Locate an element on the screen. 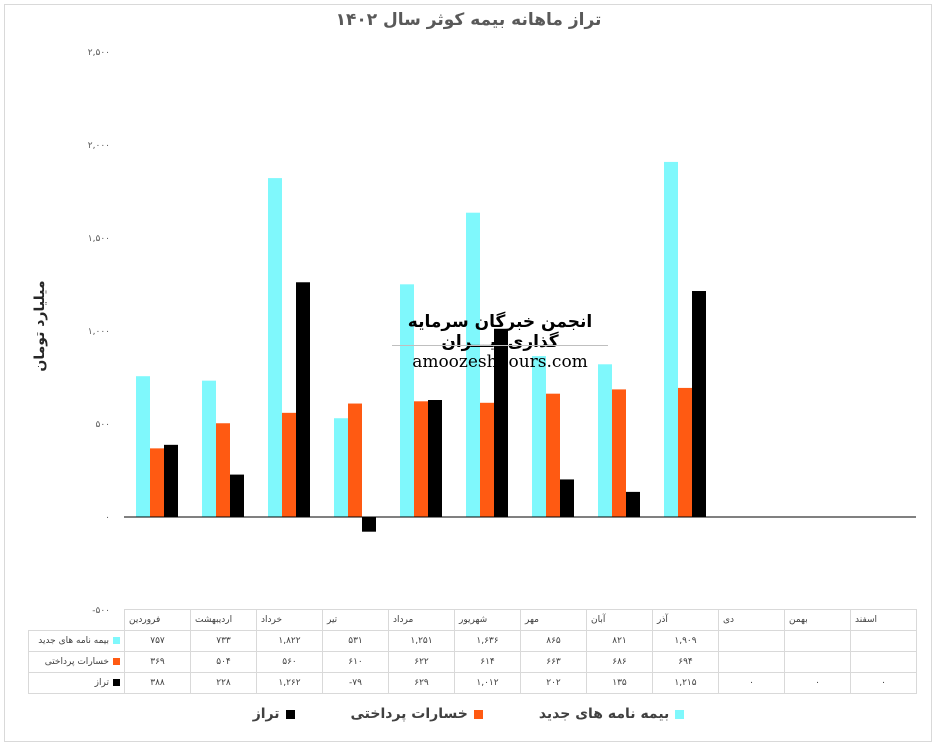 This screenshot has height=747, width=937. watermark-divider is located at coordinates (500, 345).